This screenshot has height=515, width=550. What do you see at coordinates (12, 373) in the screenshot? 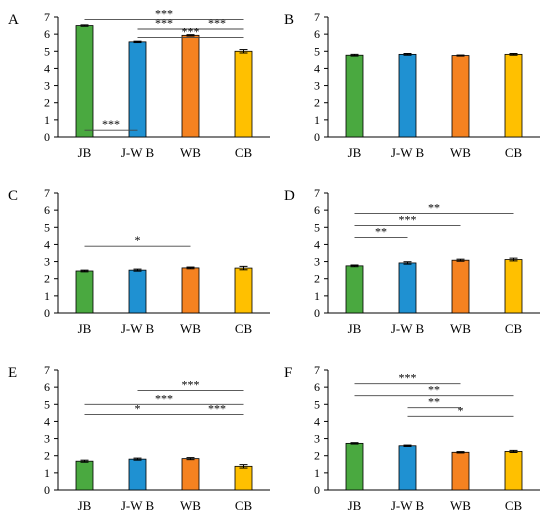
I see `panel-letter: E` at bounding box center [12, 373].